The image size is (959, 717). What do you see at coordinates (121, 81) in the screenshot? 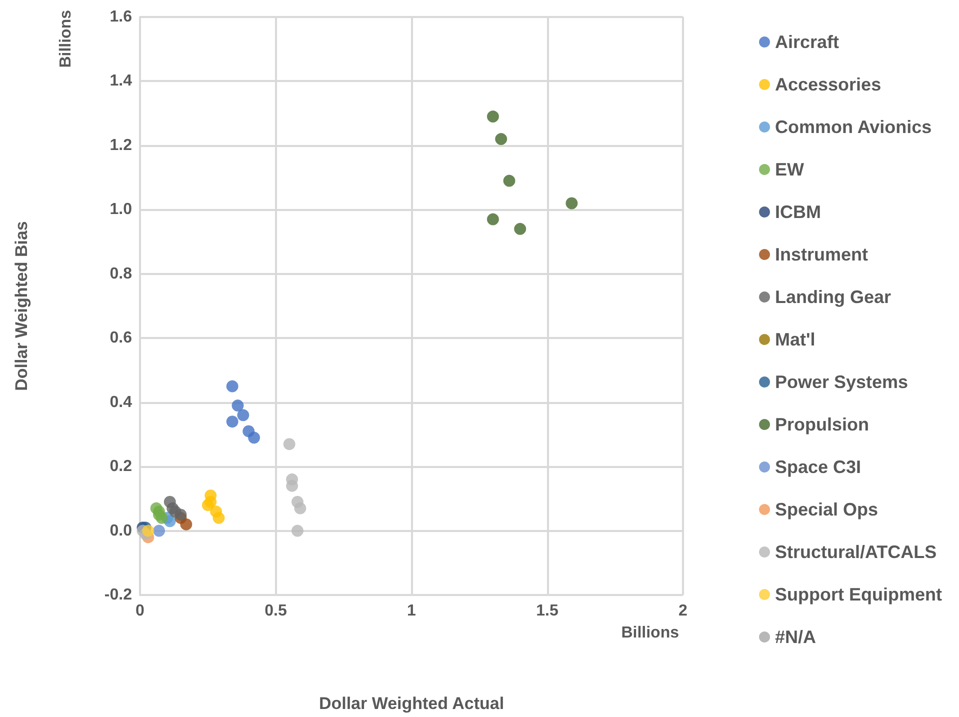
I see `y-tick-label: 1.4` at bounding box center [121, 81].